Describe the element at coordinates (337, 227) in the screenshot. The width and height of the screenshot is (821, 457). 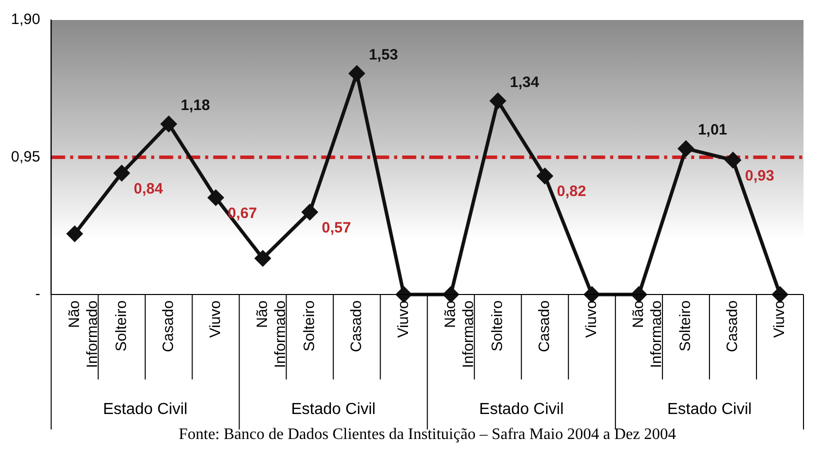
I see `data-label: 0,57` at that location.